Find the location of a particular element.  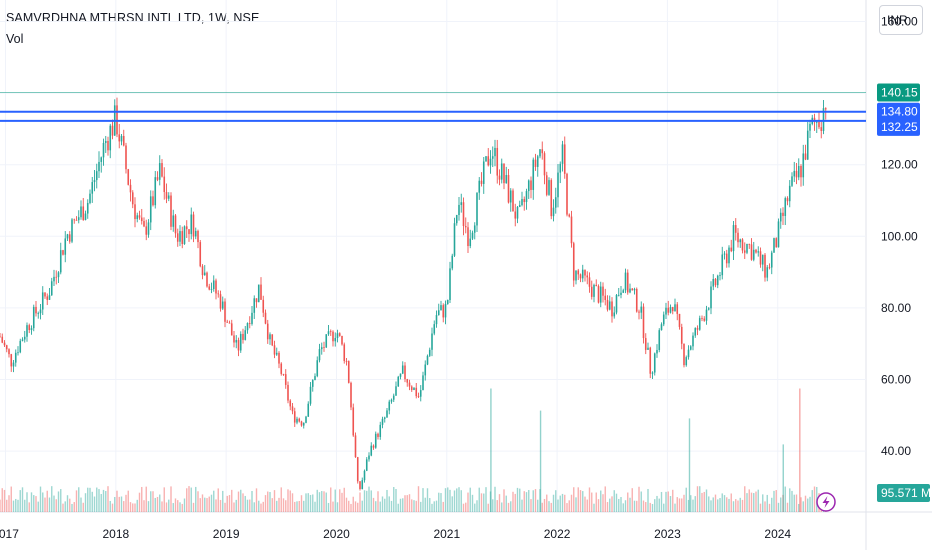

volume-indicator-label: Vol is located at coordinates (15, 39).